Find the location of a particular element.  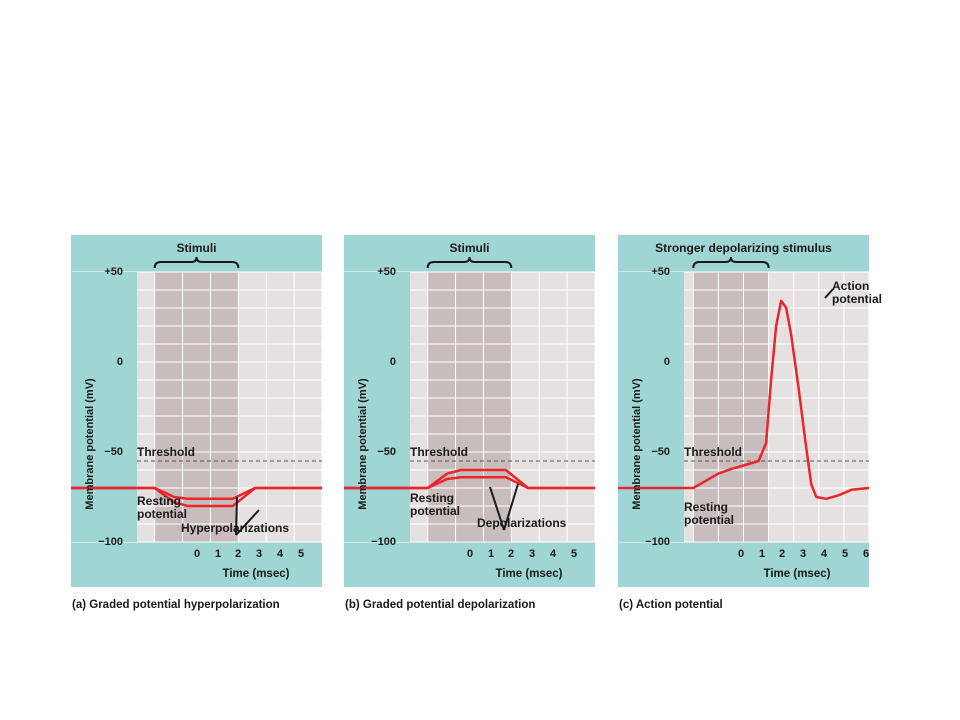

panel-c-caption: (c) Action potential is located at coordinates (671, 605).